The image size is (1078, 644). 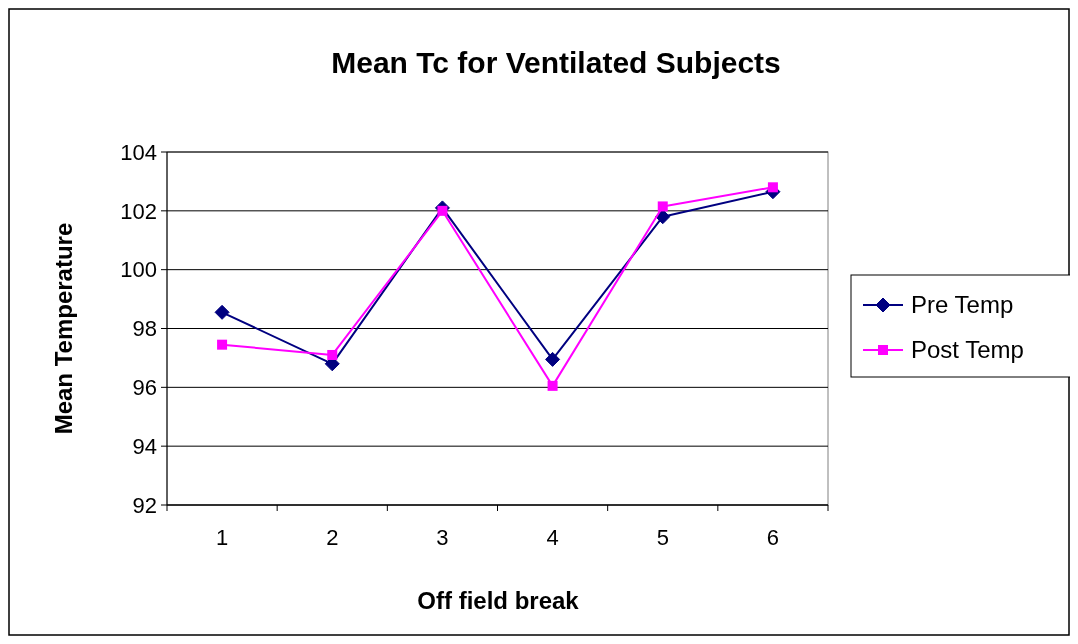 I want to click on y-tick-label: 100, so click(x=138, y=270).